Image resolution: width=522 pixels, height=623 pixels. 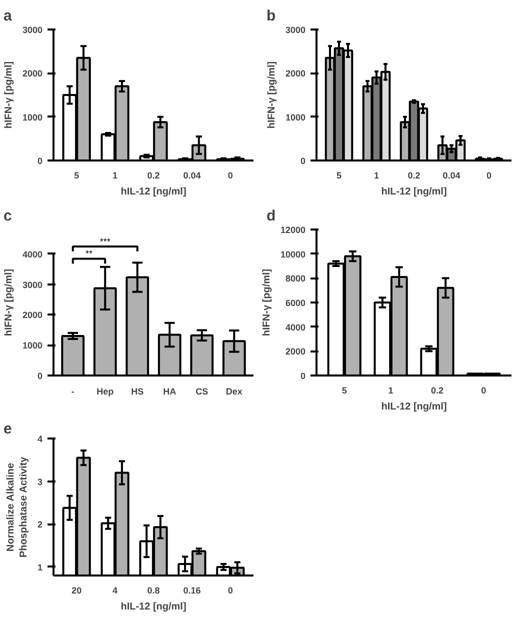 I want to click on x-tick-label: 20, so click(x=77, y=591).